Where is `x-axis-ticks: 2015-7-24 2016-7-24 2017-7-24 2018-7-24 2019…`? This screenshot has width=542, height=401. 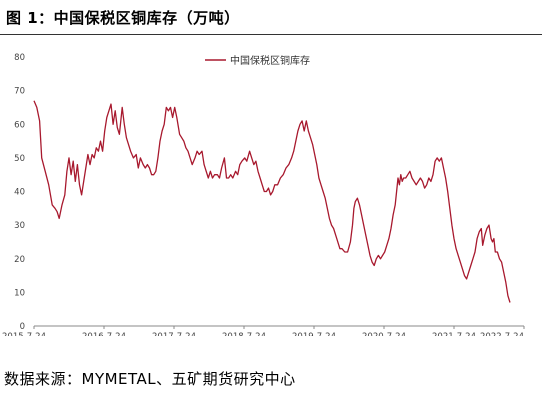
x-axis-ticks: 2015-7-24 2016-7-24 2017-7-24 2018-7-24 2019… is located at coordinates (263, 331).